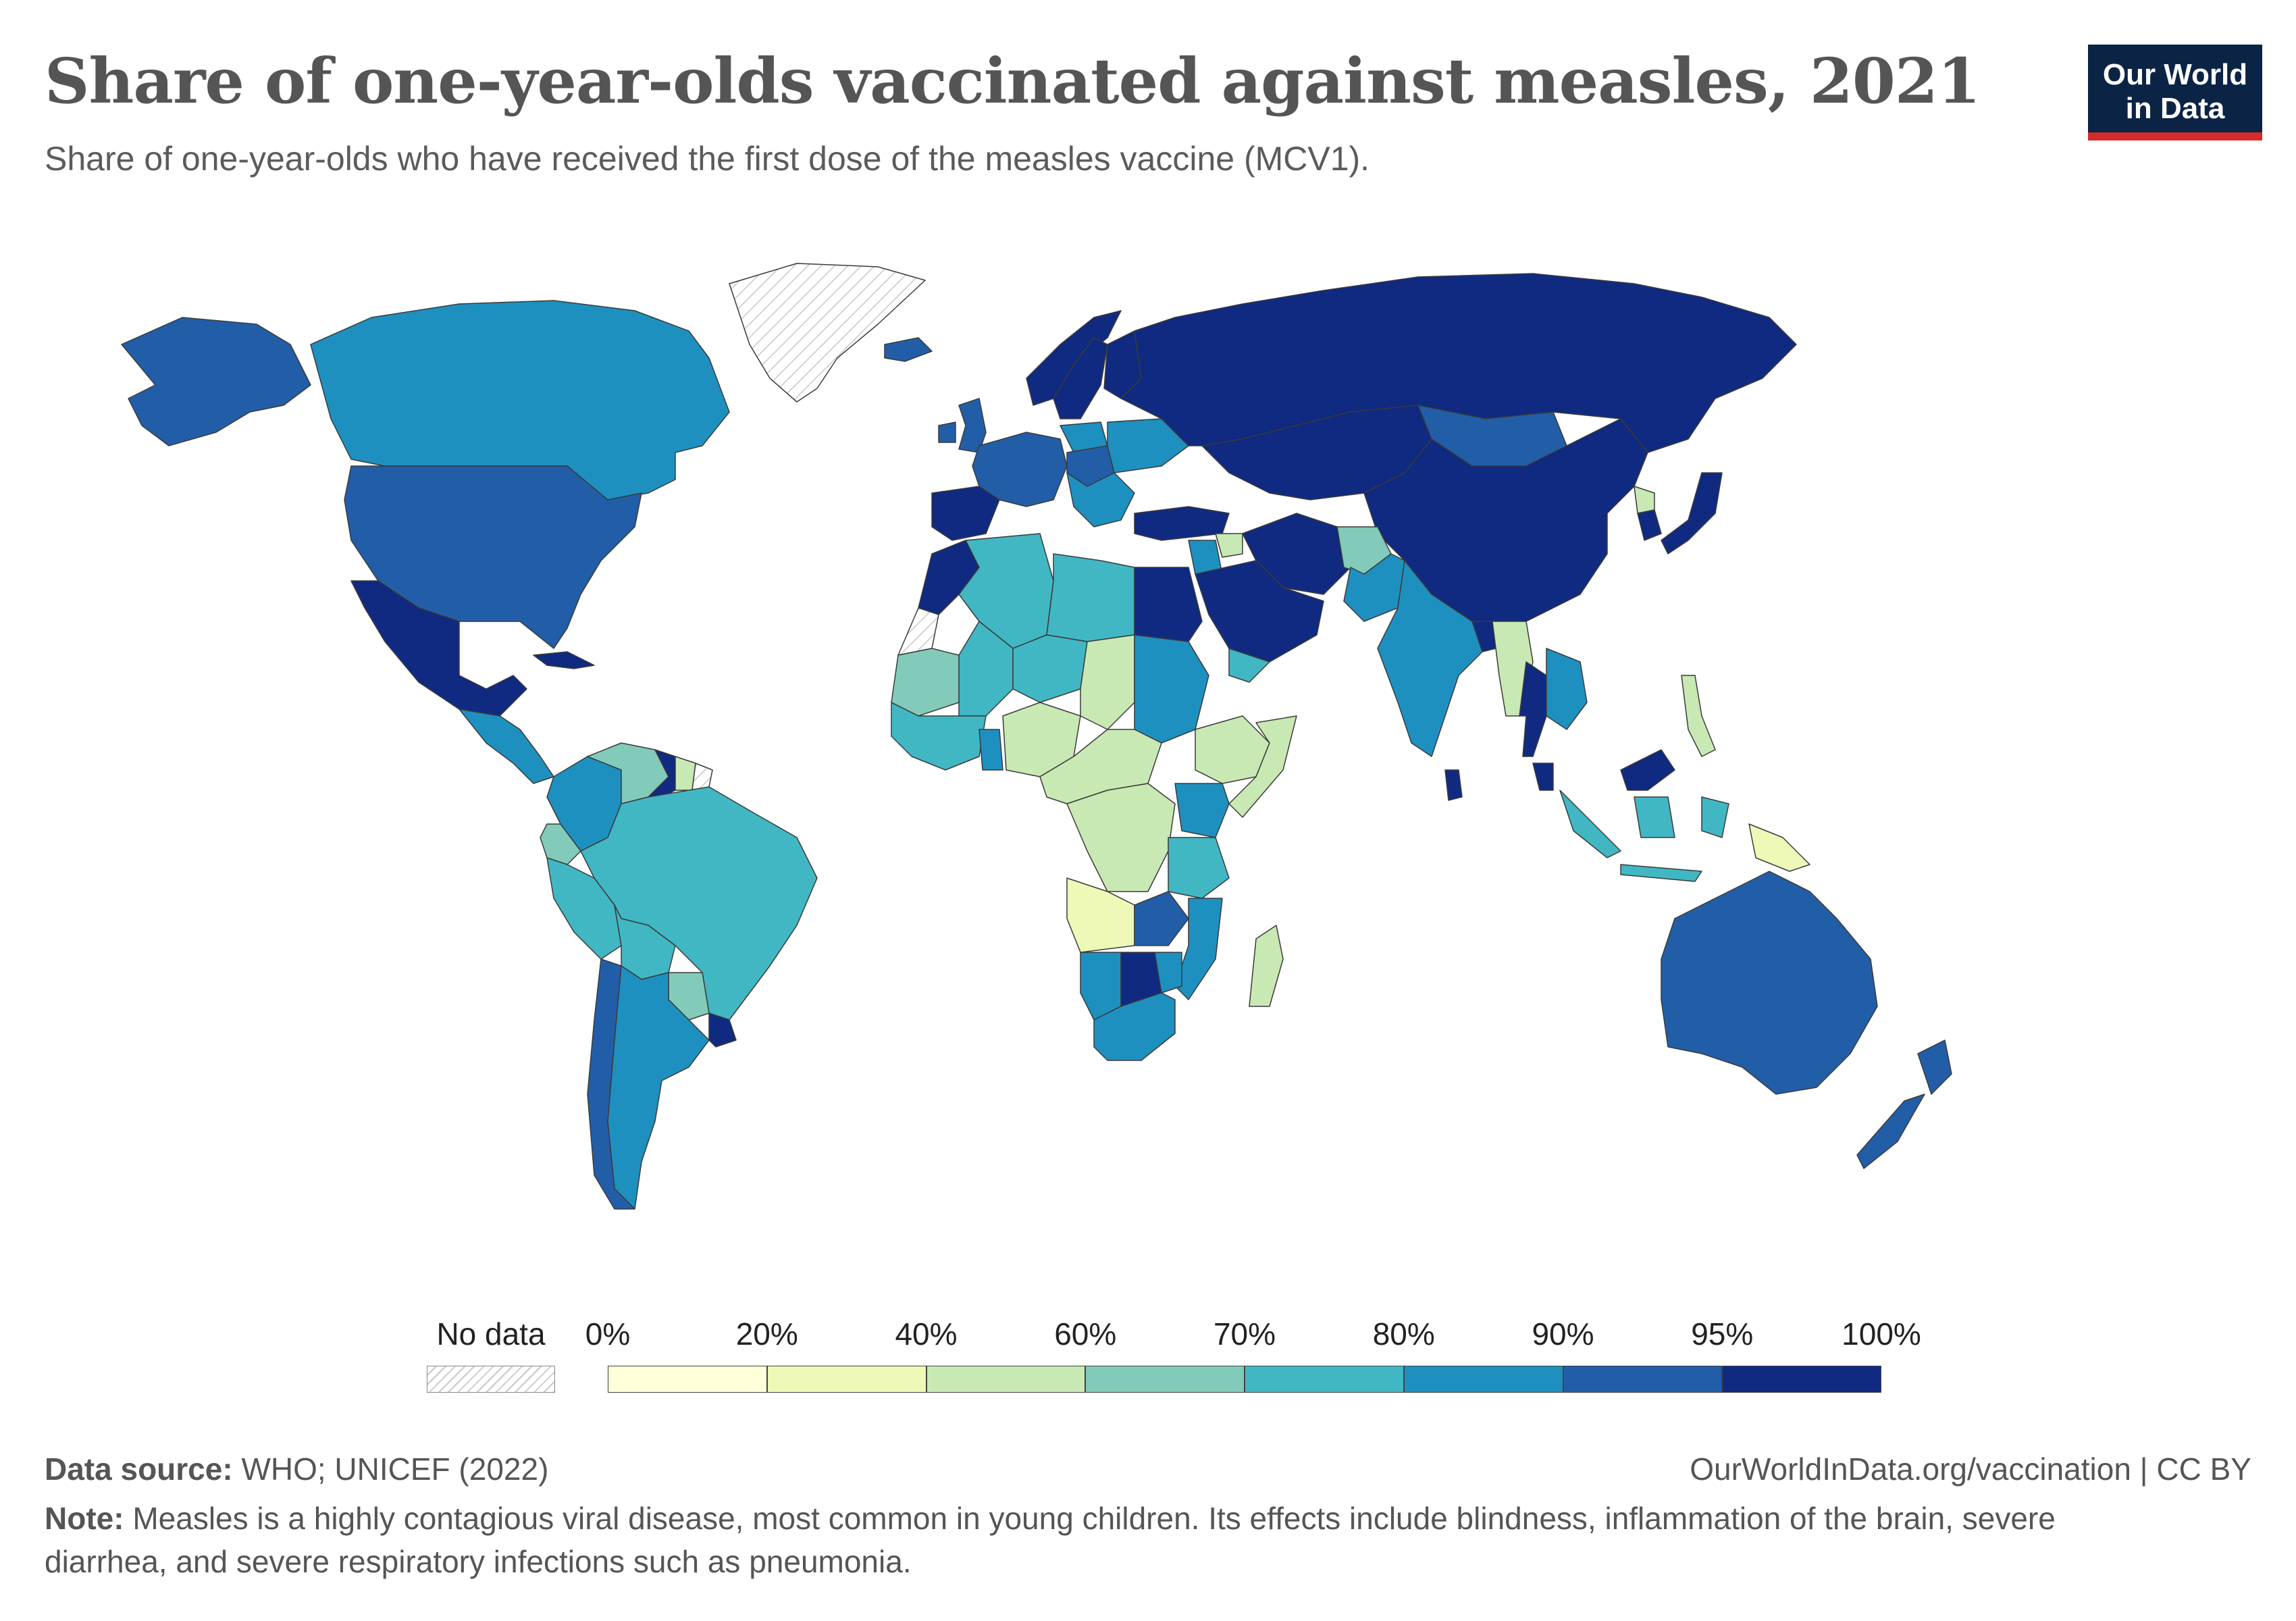 This screenshot has height=1621, width=2296. I want to click on region-south-korea: South Korea, so click(1649, 525).